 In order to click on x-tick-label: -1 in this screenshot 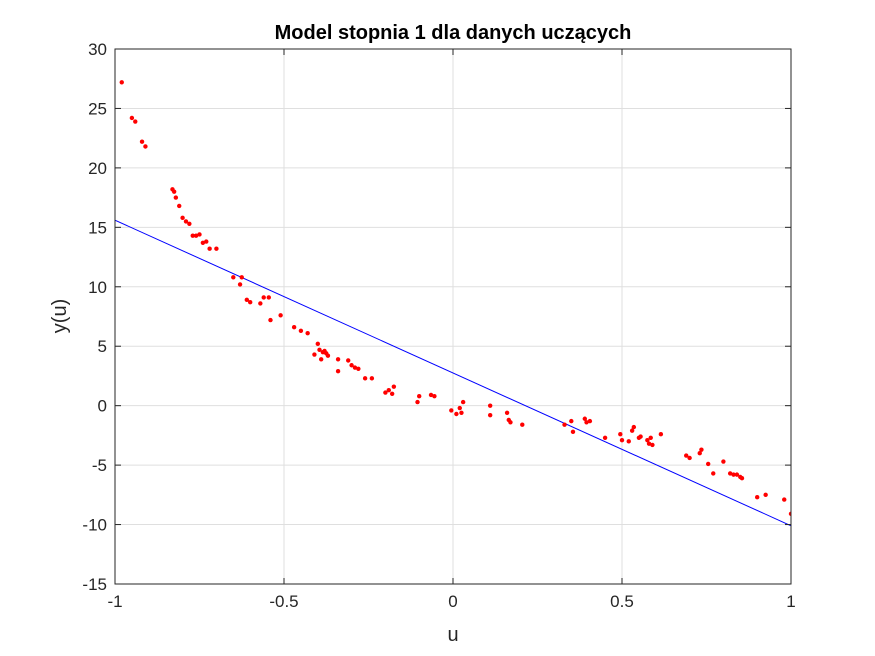, I will do `click(114, 601)`.